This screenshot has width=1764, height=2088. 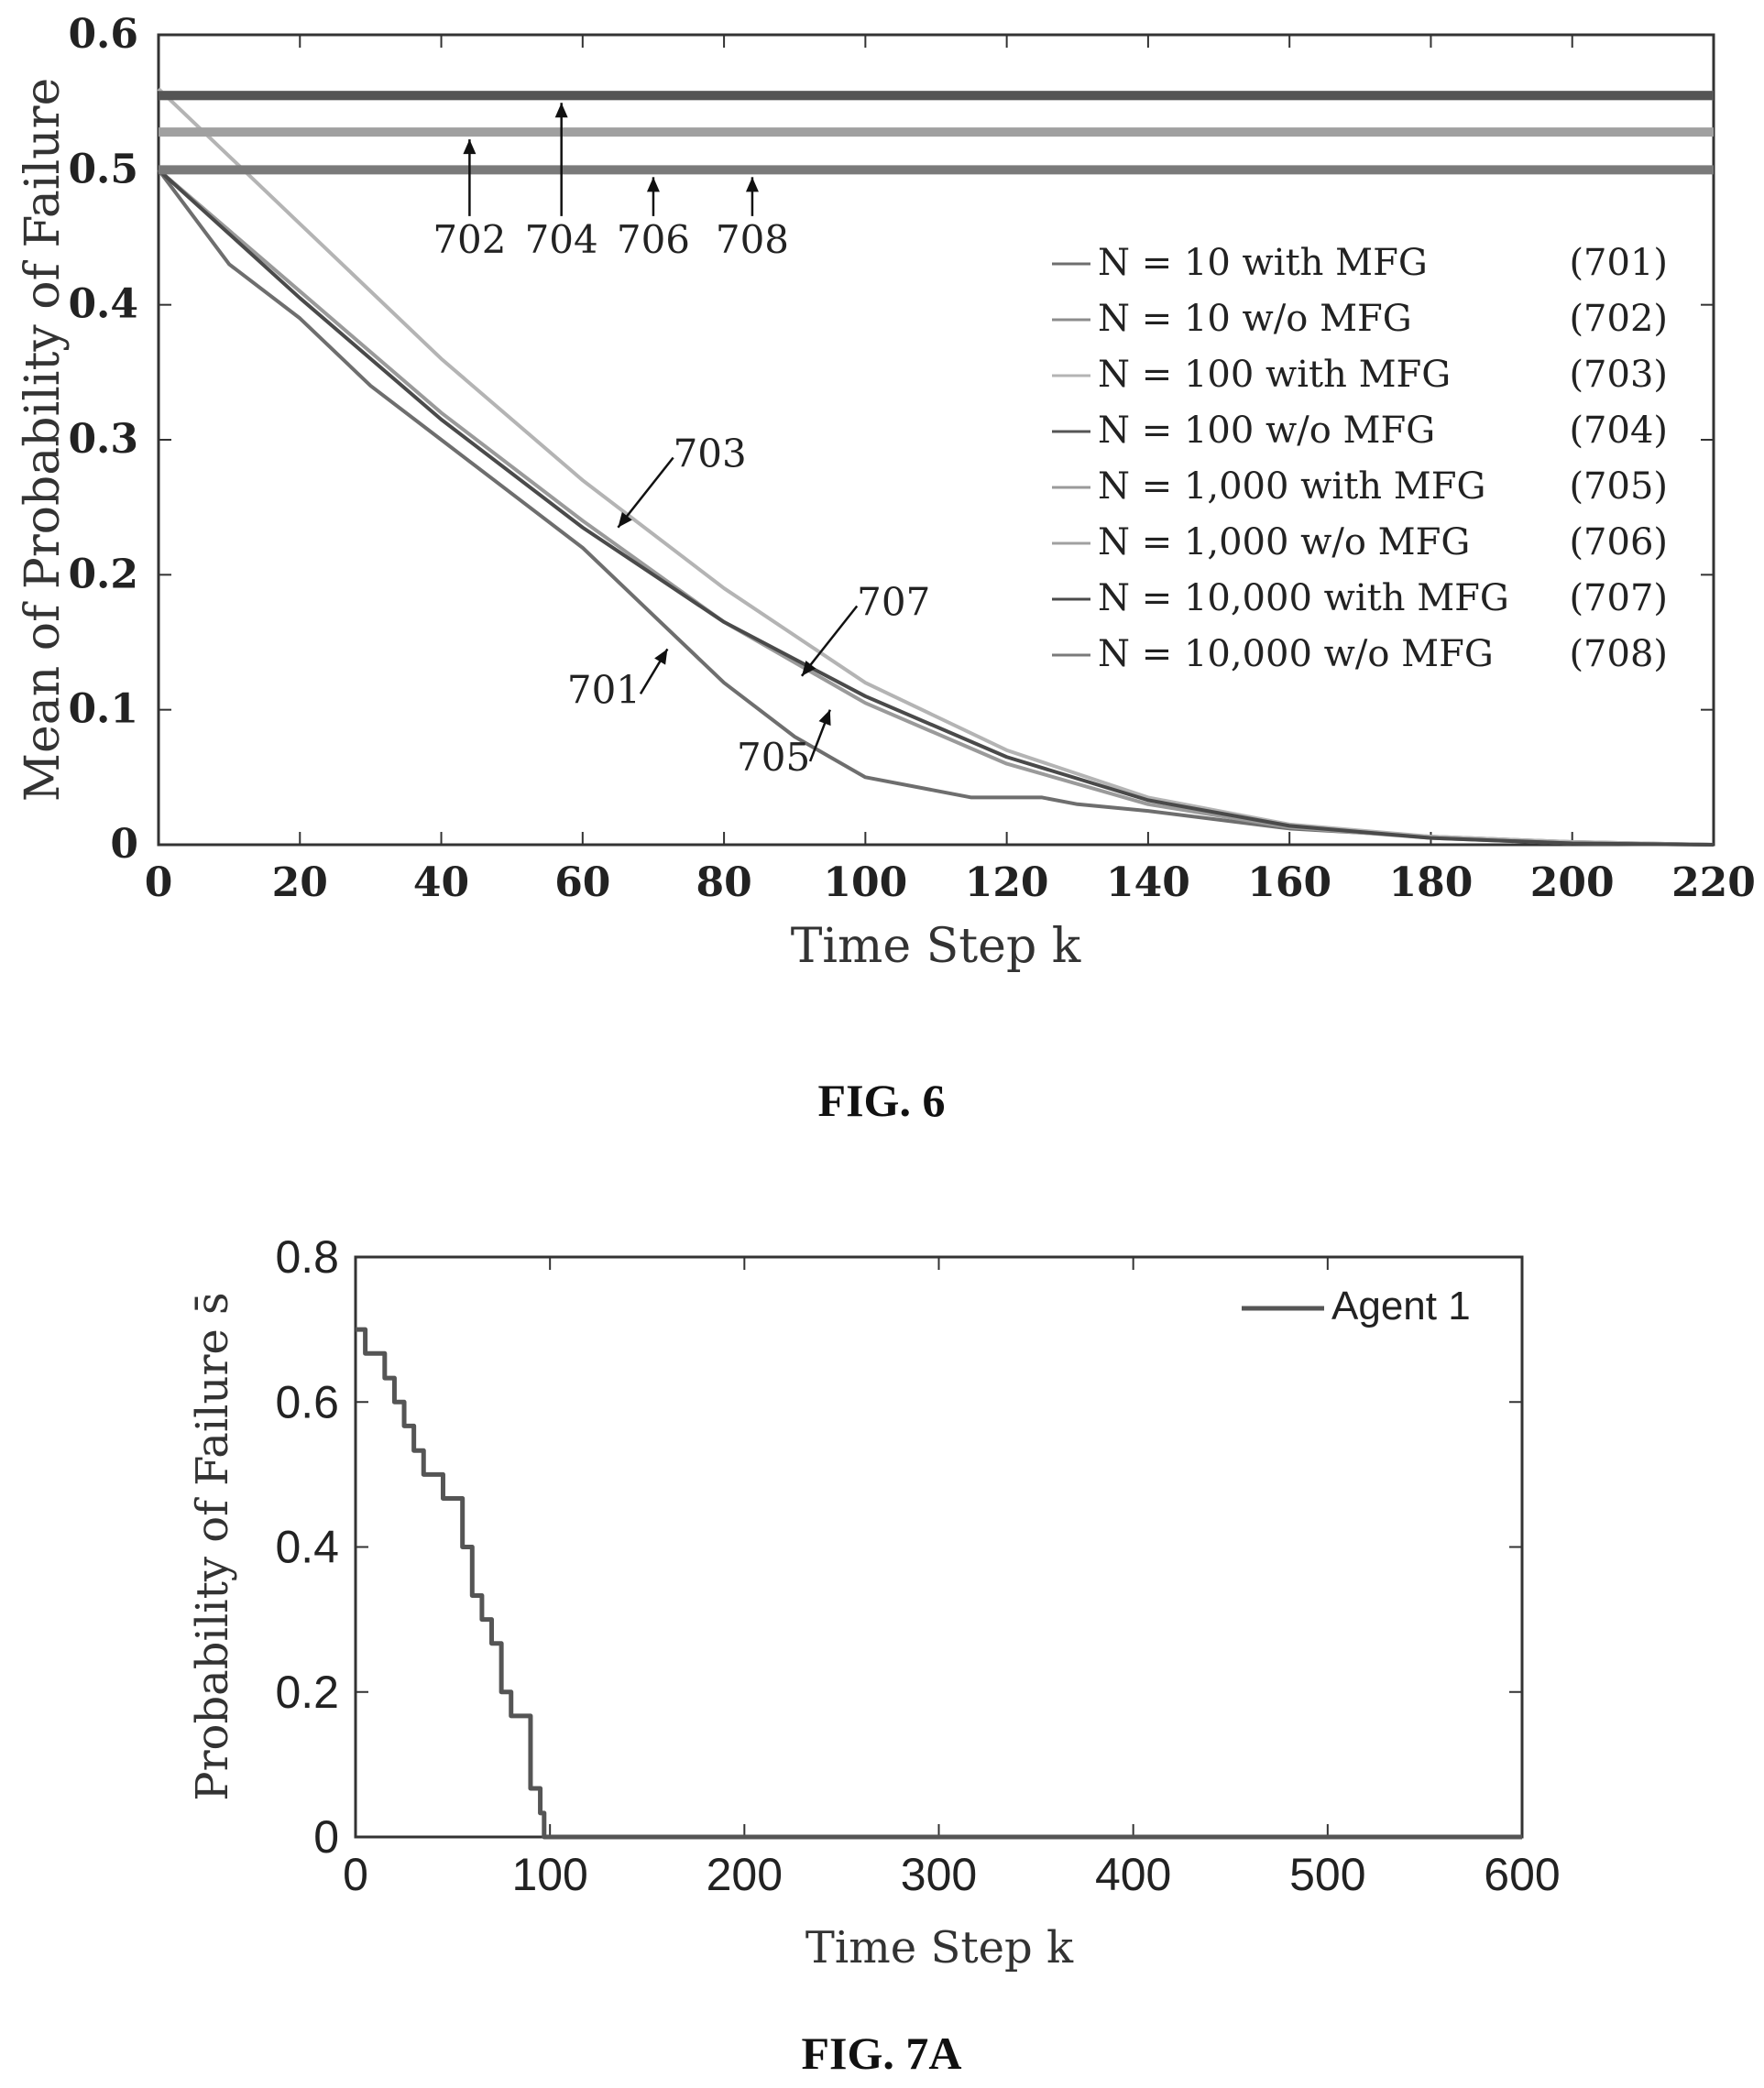 I want to click on chart2-x-tick-labels: 0 100 200 300 400 500 600, so click(x=952, y=1874).